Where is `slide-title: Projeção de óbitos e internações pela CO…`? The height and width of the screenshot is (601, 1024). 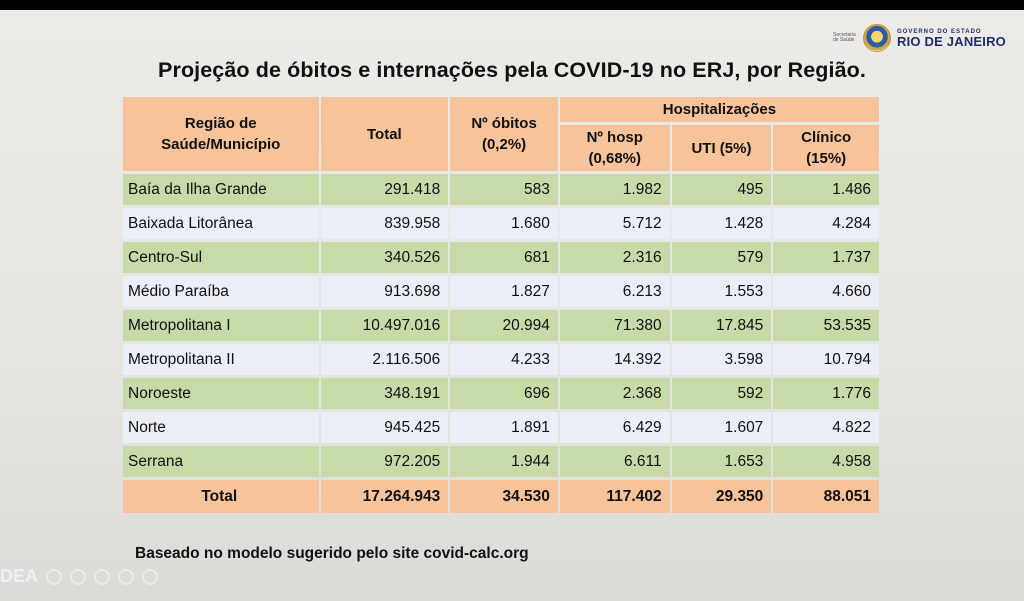
slide-title: Projeção de óbitos e internações pela CO… is located at coordinates (512, 70).